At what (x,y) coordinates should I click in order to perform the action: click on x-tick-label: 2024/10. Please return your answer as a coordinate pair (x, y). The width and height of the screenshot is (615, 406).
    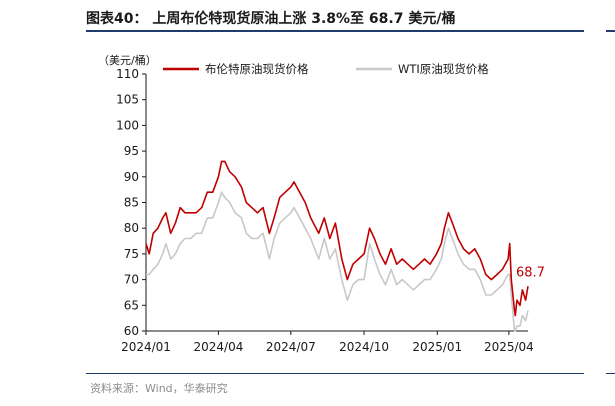
    Looking at the image, I should click on (364, 347).